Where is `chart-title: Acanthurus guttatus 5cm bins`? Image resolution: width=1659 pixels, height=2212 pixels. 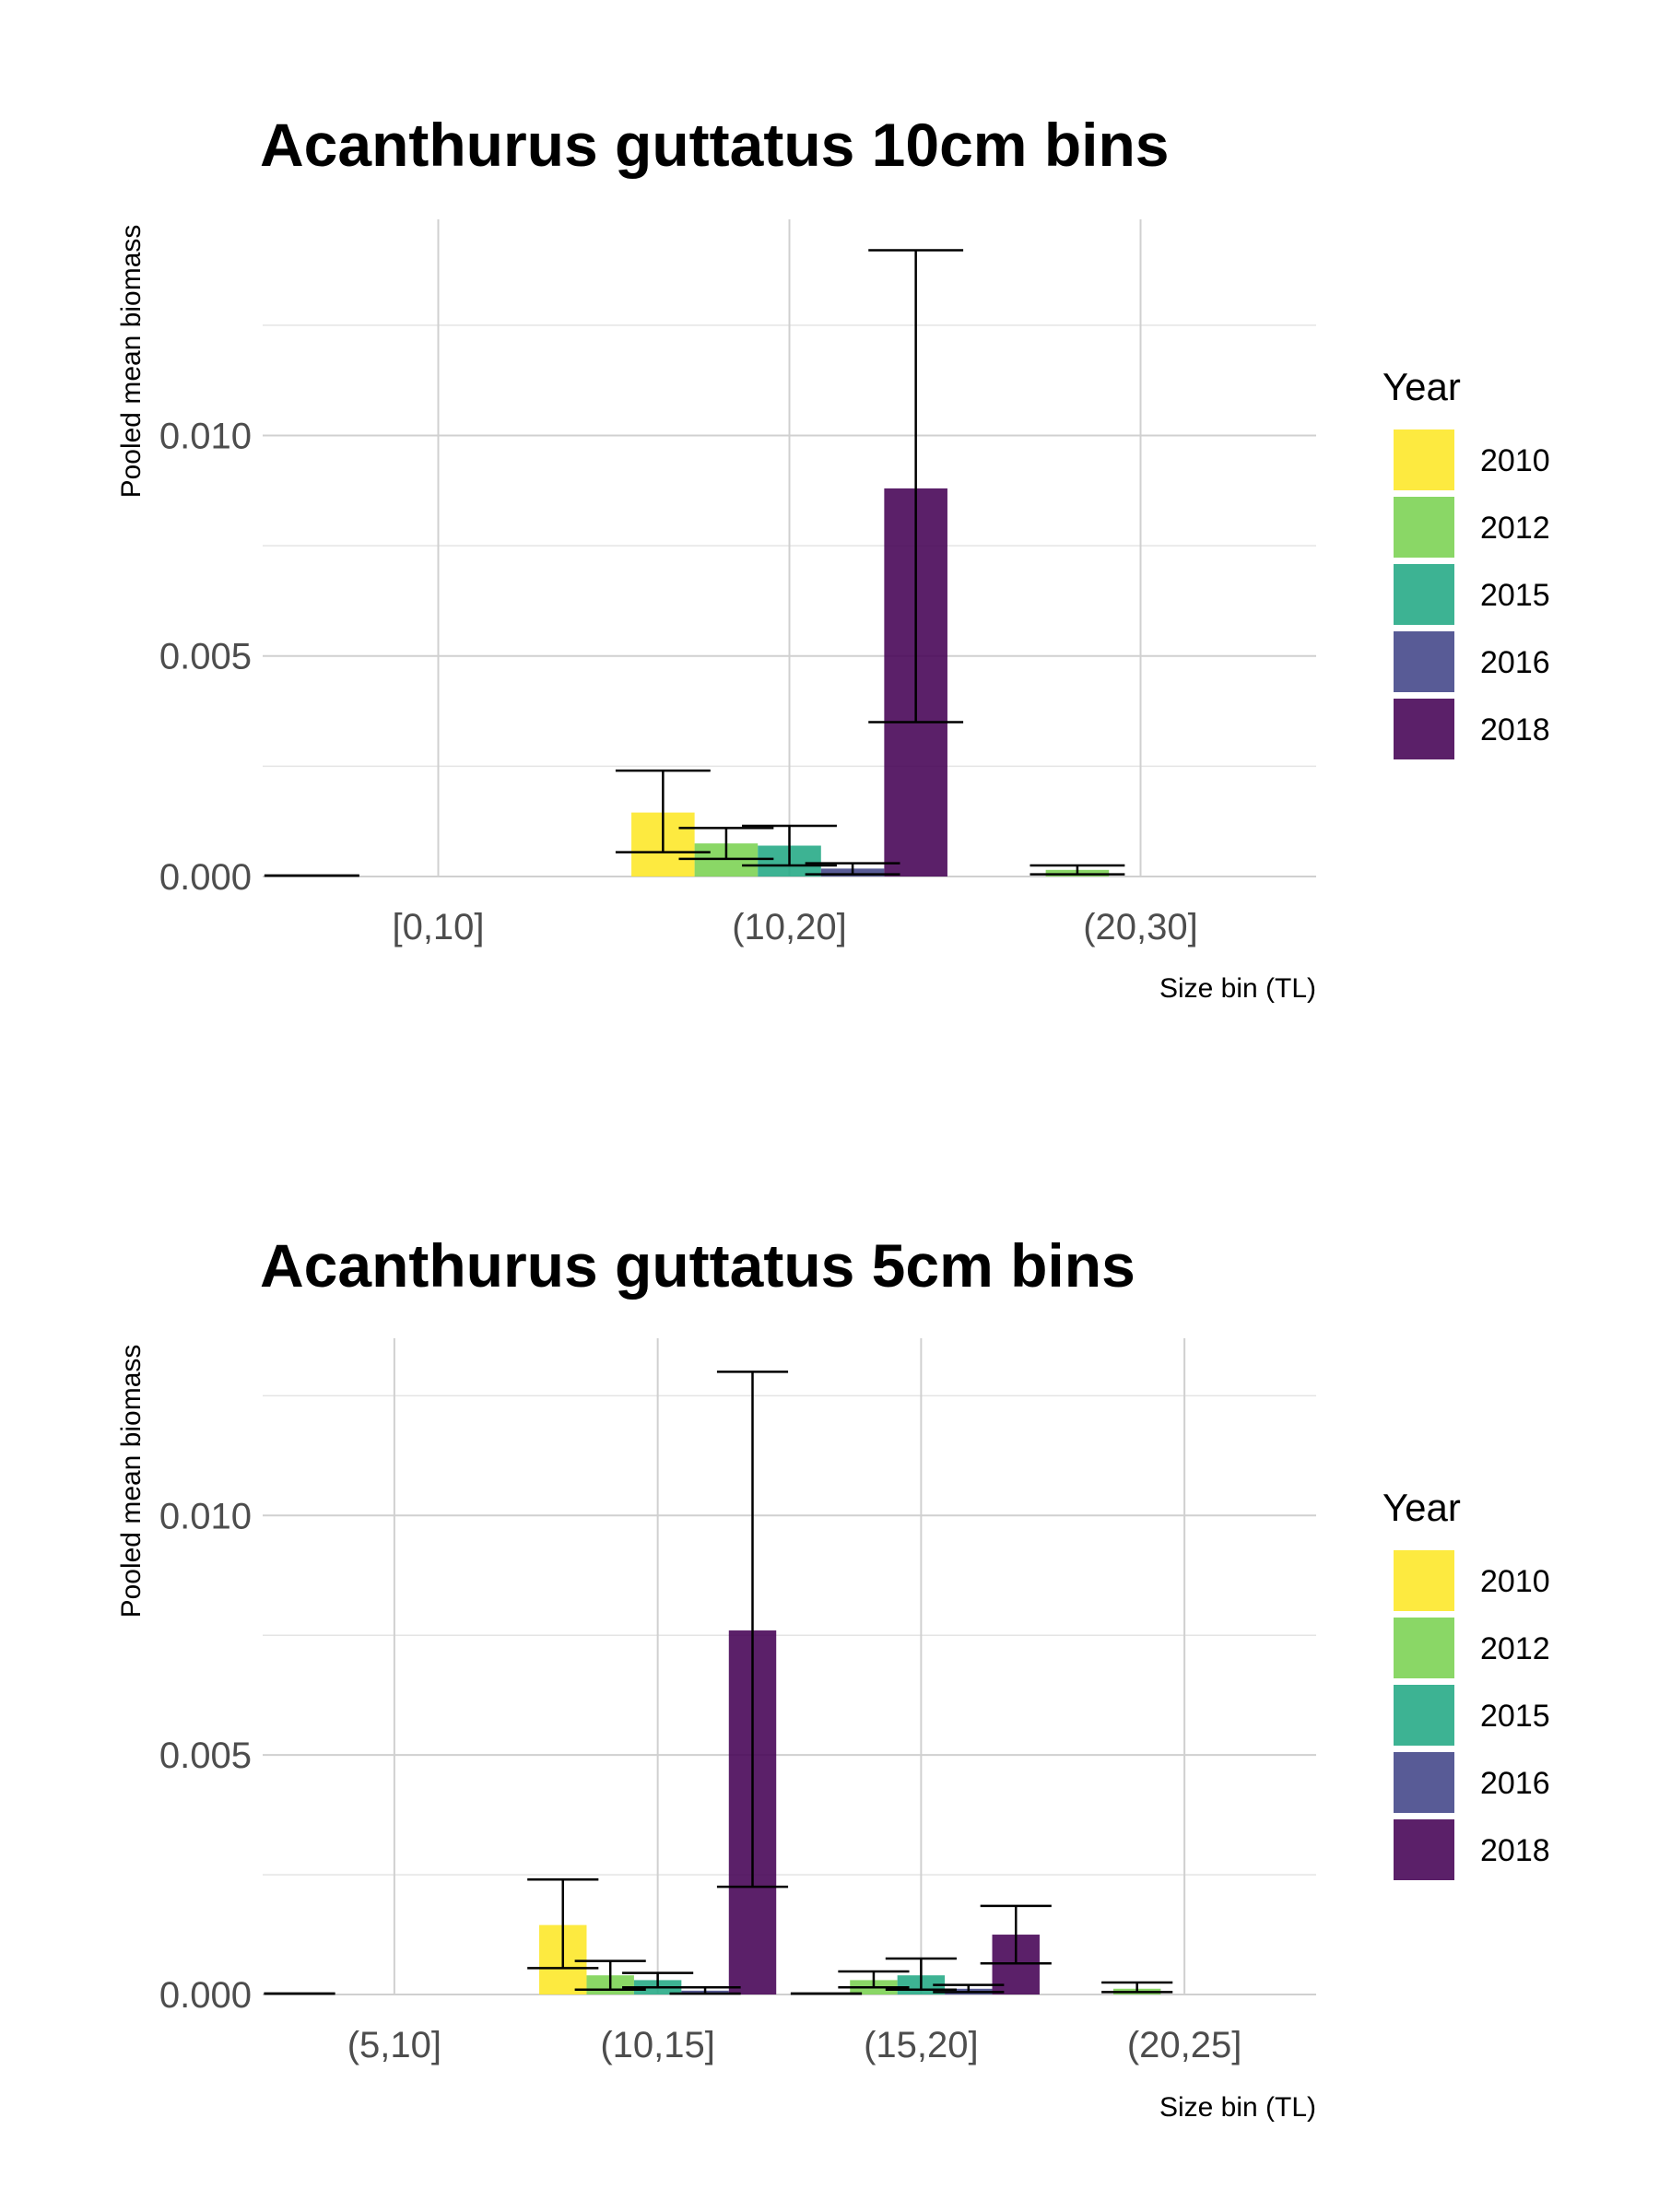
chart-title: Acanthurus guttatus 5cm bins is located at coordinates (697, 1265).